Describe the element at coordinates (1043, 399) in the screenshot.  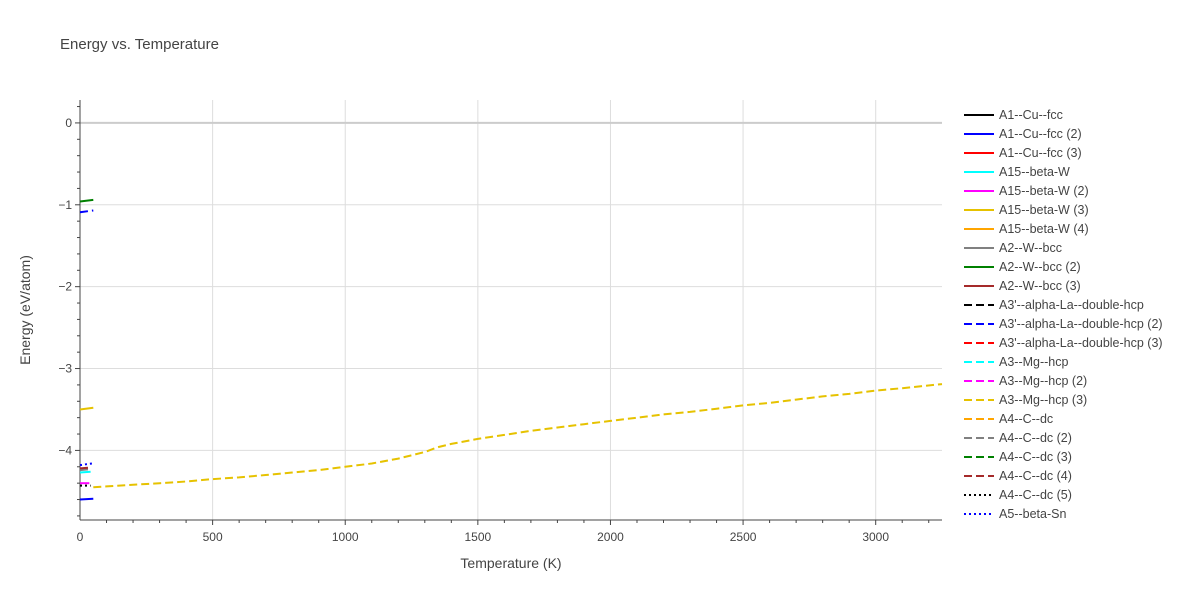
I see `legend-label: A3--Mg--hcp (3)` at that location.